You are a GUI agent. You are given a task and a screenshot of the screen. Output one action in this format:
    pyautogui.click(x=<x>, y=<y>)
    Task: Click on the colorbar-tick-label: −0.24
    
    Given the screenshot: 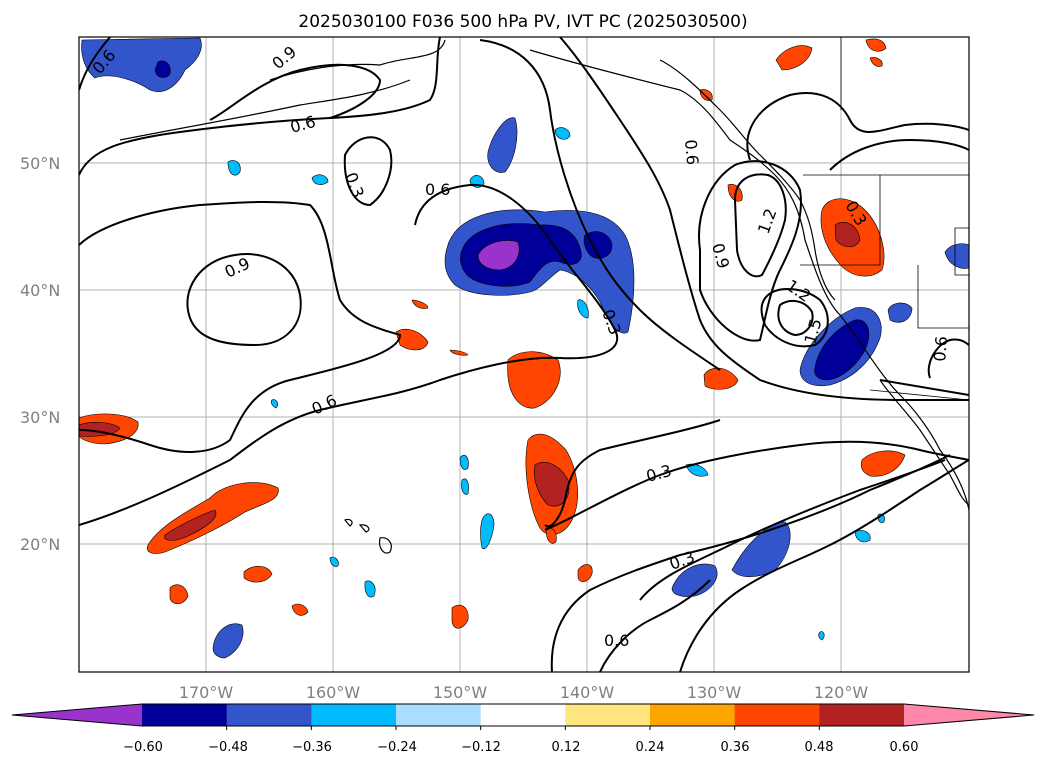 What is the action you would take?
    pyautogui.click(x=397, y=747)
    